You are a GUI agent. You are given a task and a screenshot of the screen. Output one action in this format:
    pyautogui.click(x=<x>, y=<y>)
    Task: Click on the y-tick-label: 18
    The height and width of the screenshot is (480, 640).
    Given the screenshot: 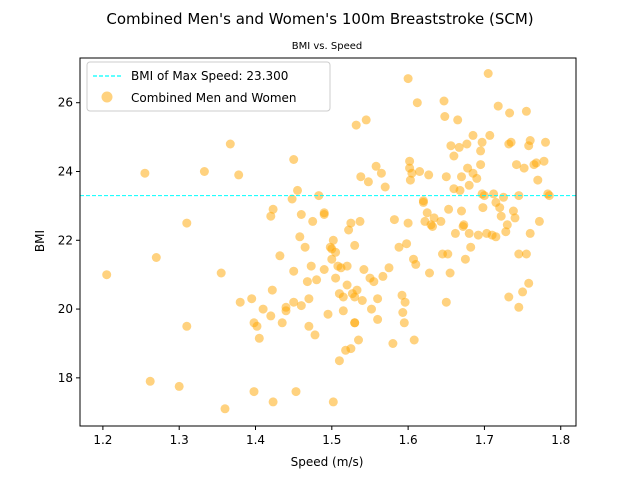 What is the action you would take?
    pyautogui.click(x=65, y=378)
    